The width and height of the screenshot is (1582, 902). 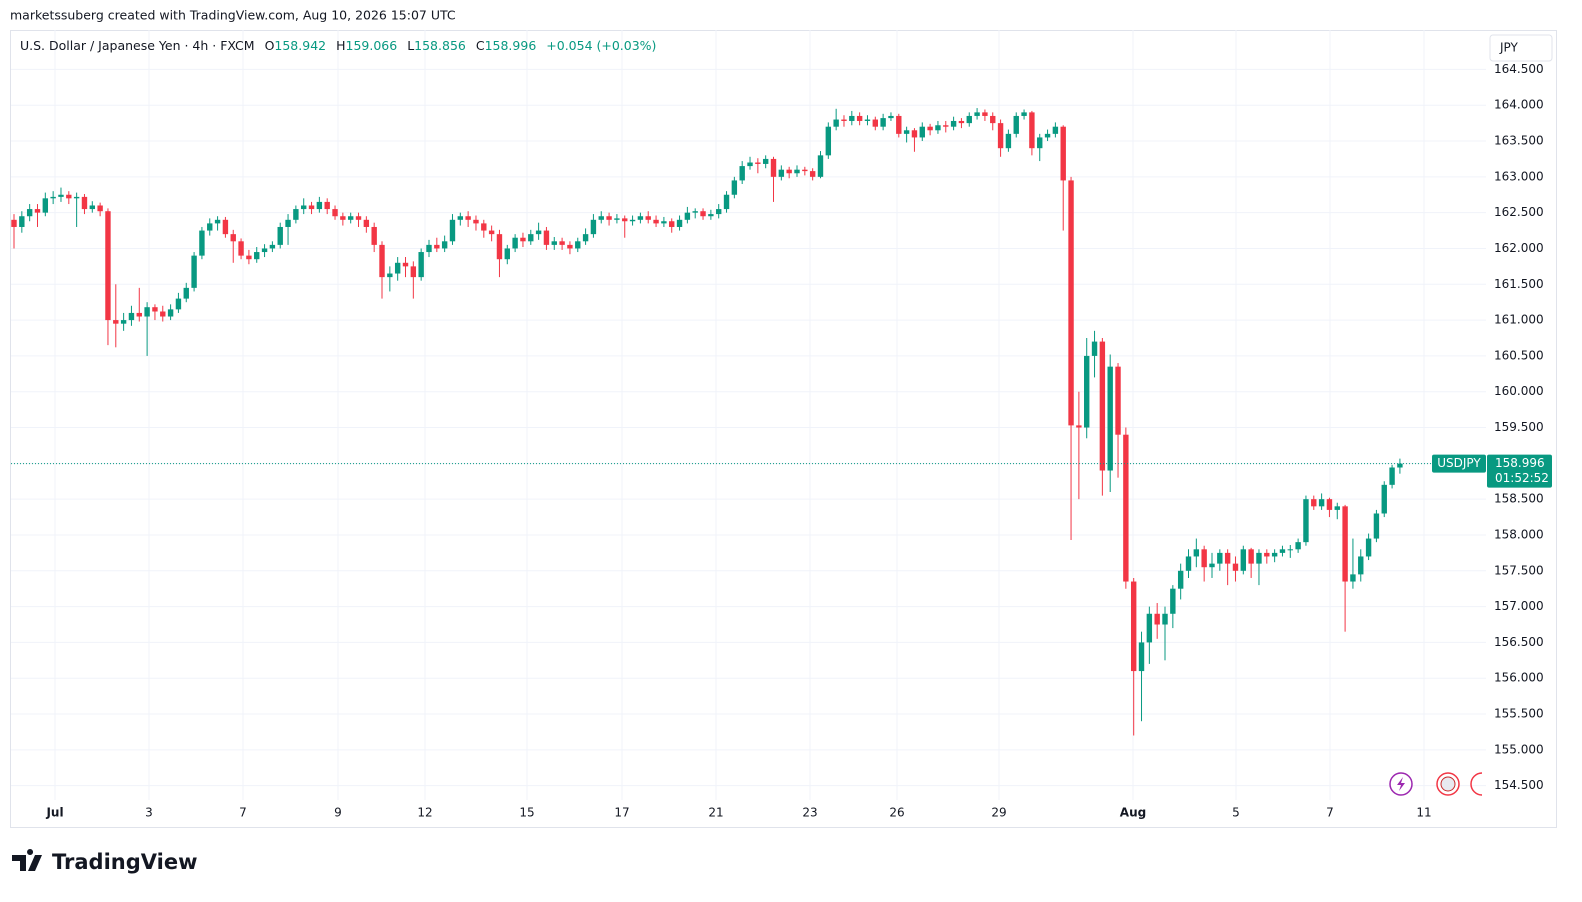 What do you see at coordinates (1519, 570) in the screenshot?
I see `y-tick-label: 157.500` at bounding box center [1519, 570].